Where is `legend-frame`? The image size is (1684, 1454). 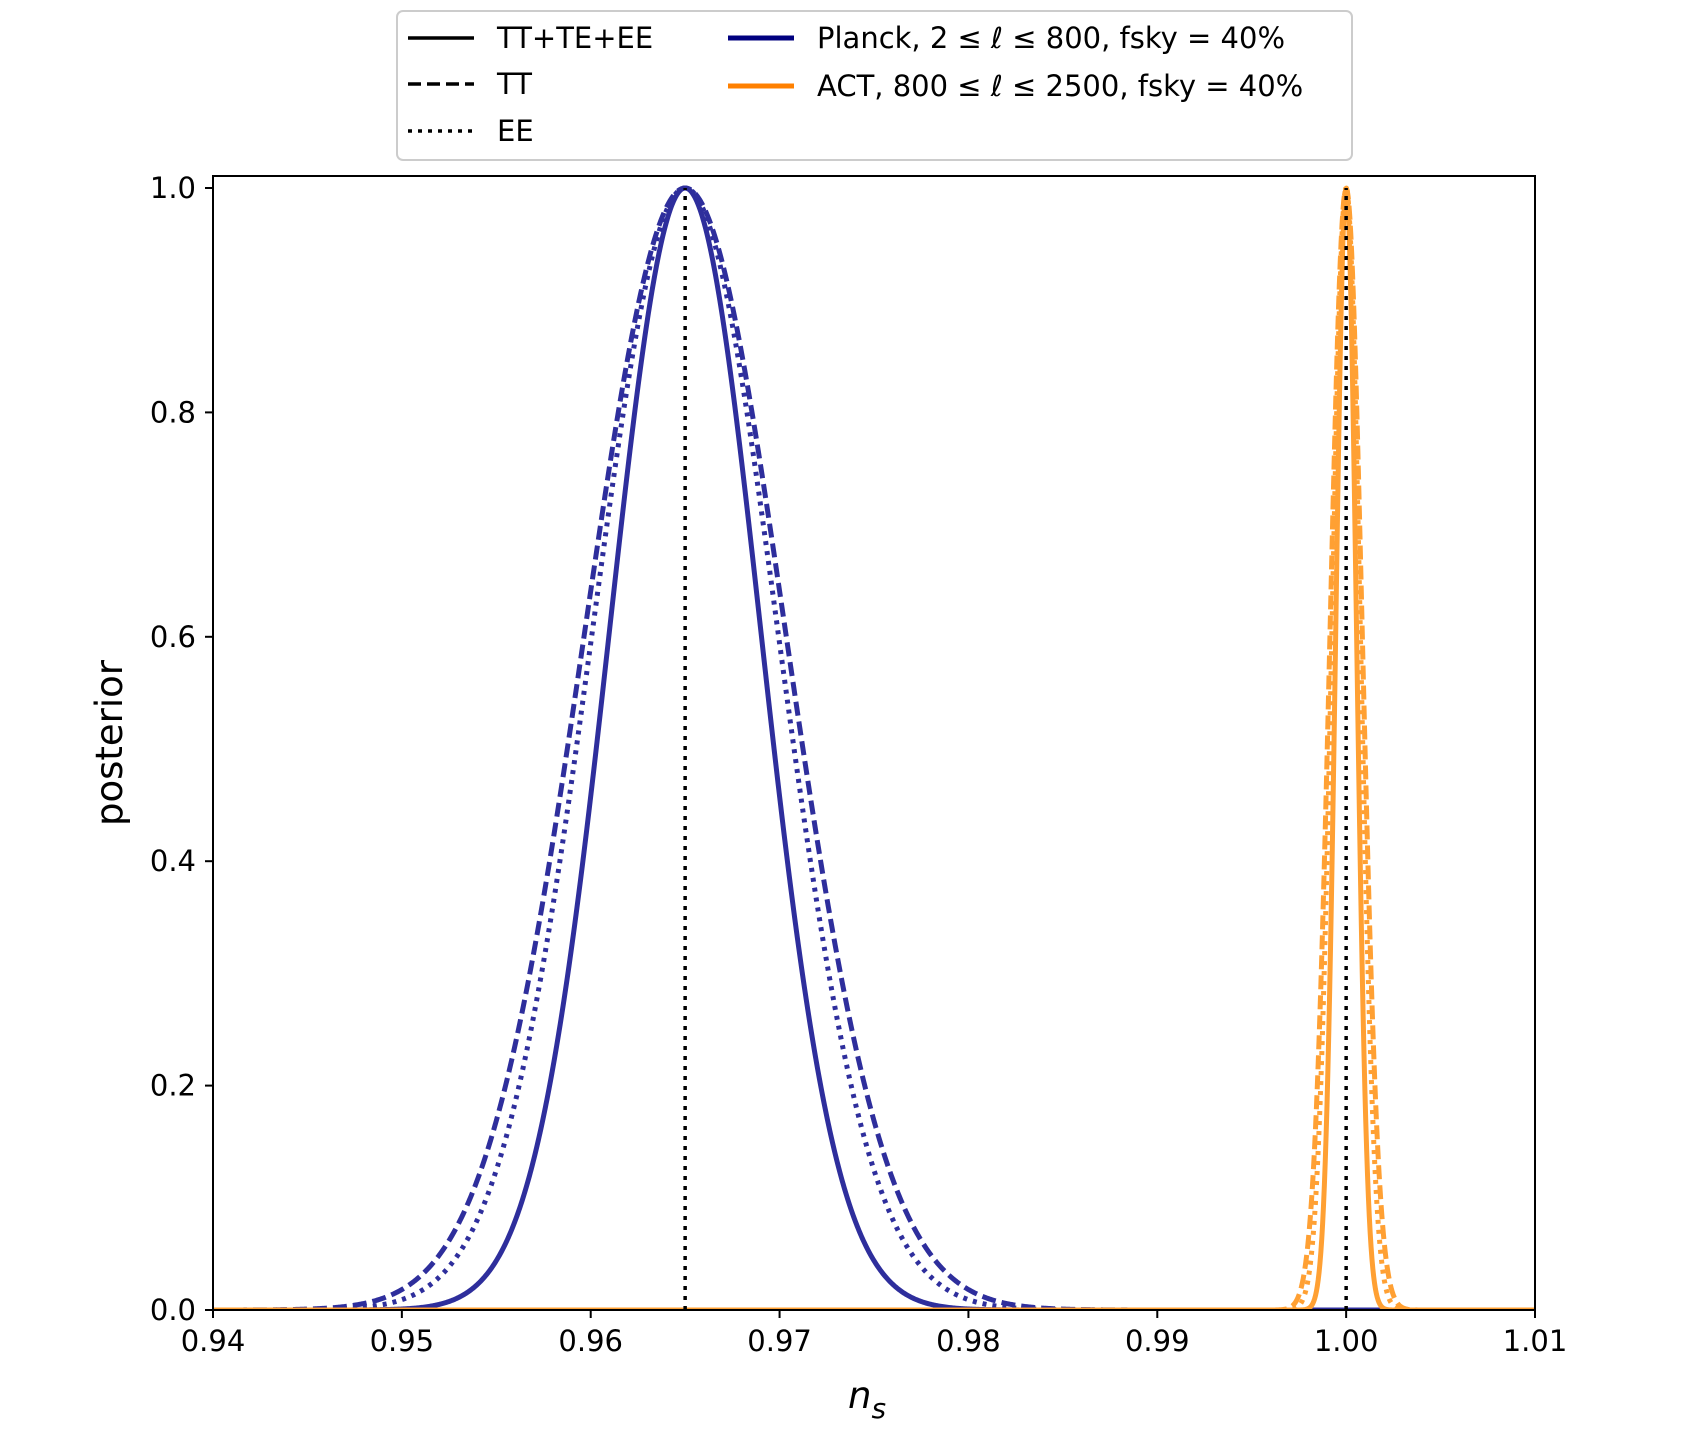 legend-frame is located at coordinates (874, 85).